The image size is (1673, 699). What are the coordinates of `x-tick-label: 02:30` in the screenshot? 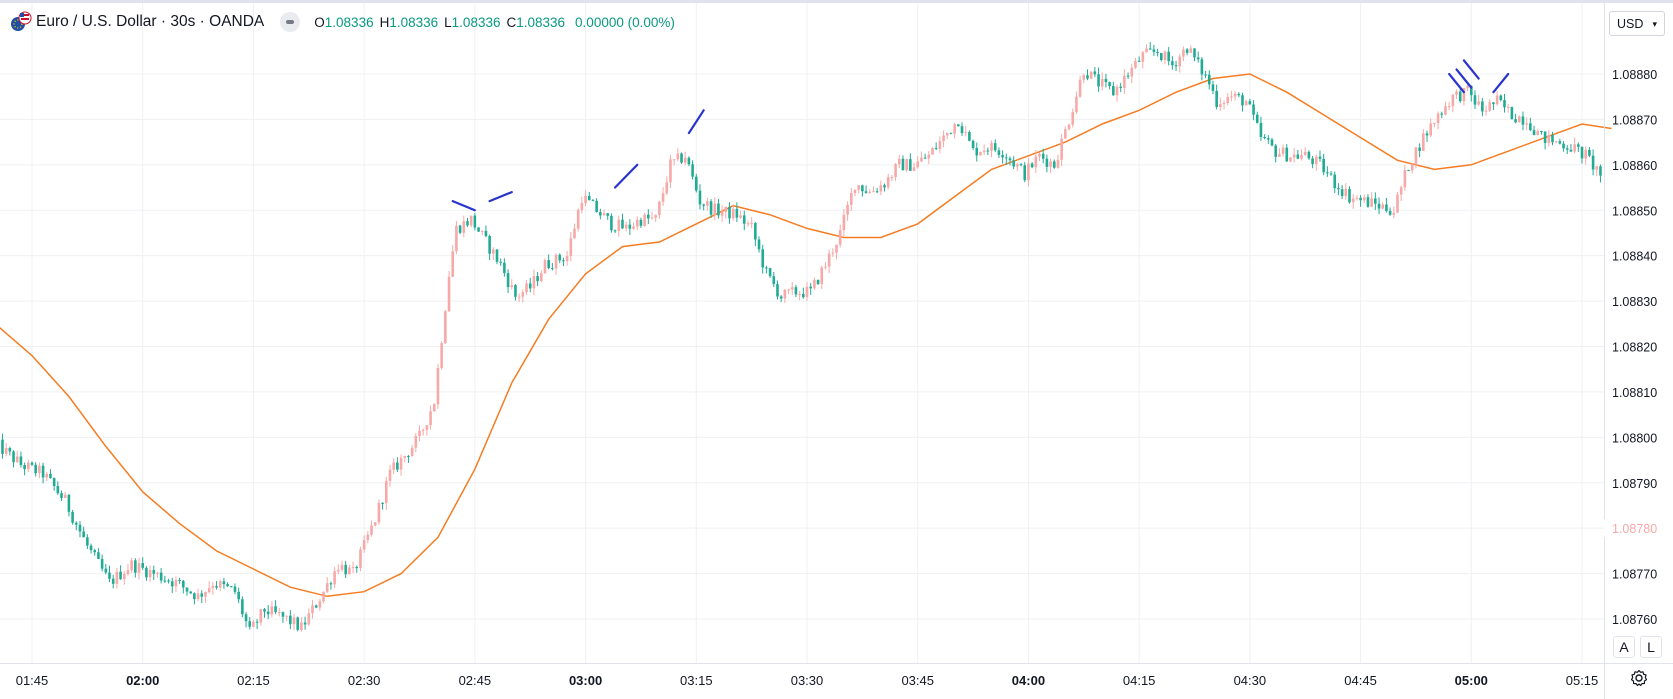 It's located at (364, 680).